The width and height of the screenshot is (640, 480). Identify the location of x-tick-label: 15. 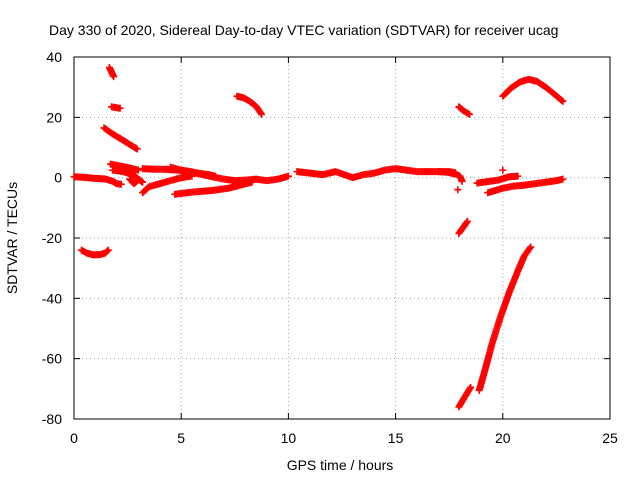
(396, 438).